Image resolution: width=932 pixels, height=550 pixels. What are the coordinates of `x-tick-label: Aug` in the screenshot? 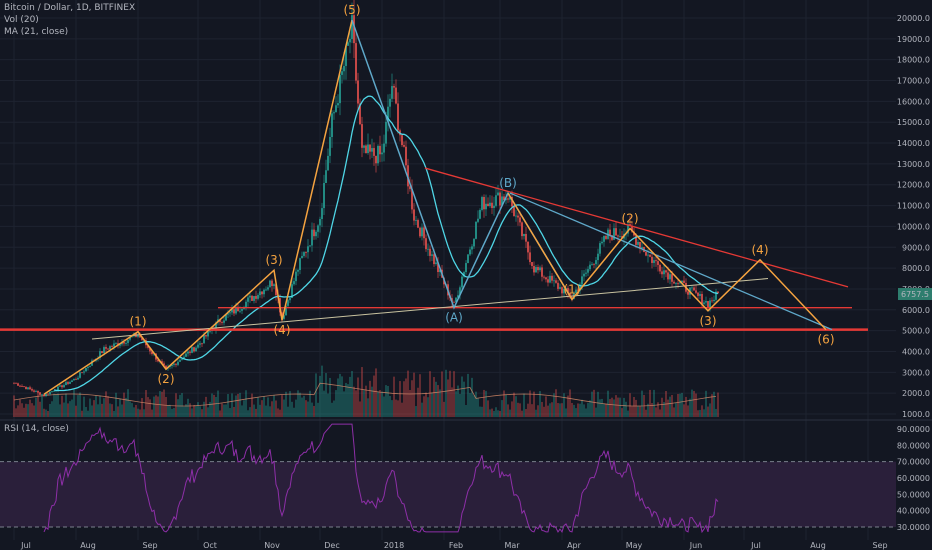 It's located at (88, 545).